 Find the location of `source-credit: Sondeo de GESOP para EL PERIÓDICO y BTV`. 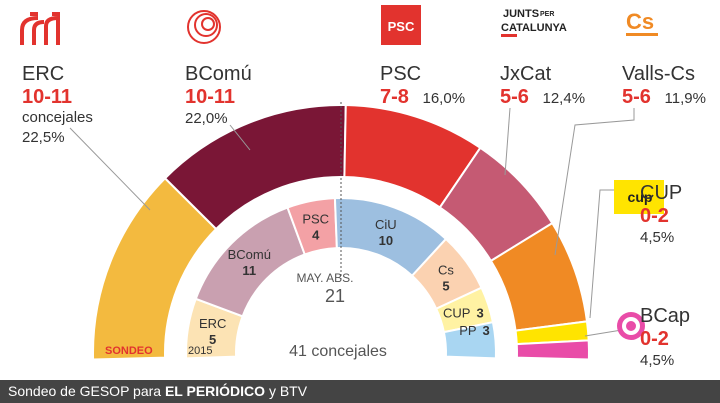

source-credit: Sondeo de GESOP para EL PERIÓDICO y BTV is located at coordinates (157, 391).